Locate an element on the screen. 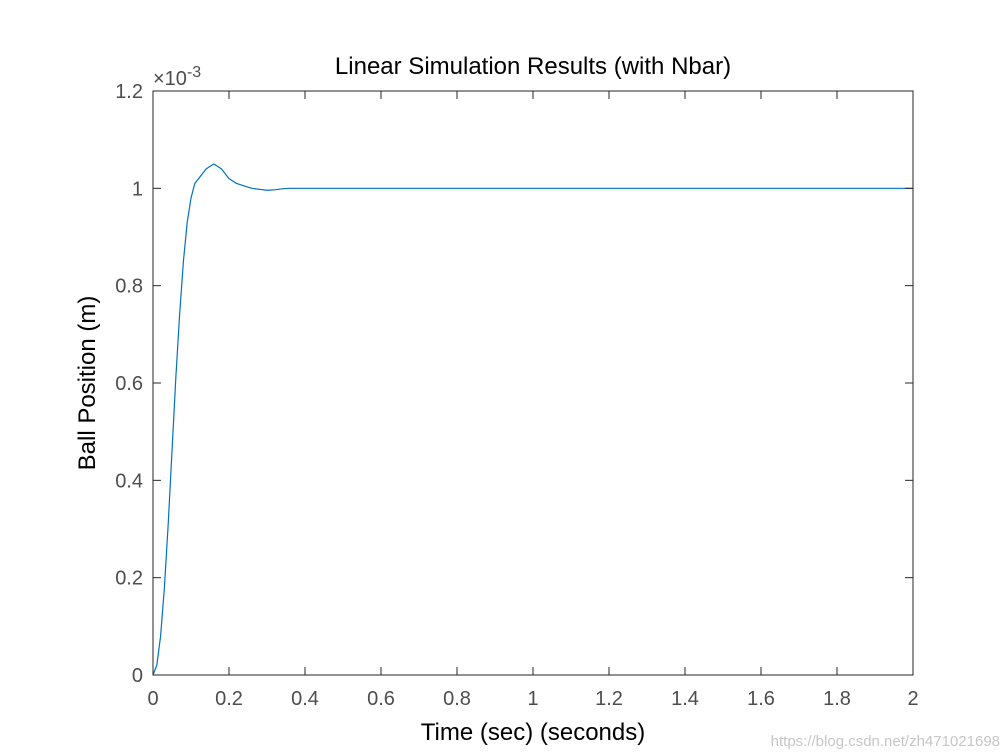 The height and width of the screenshot is (756, 1008). x-tick-label: 1.2 is located at coordinates (609, 699).